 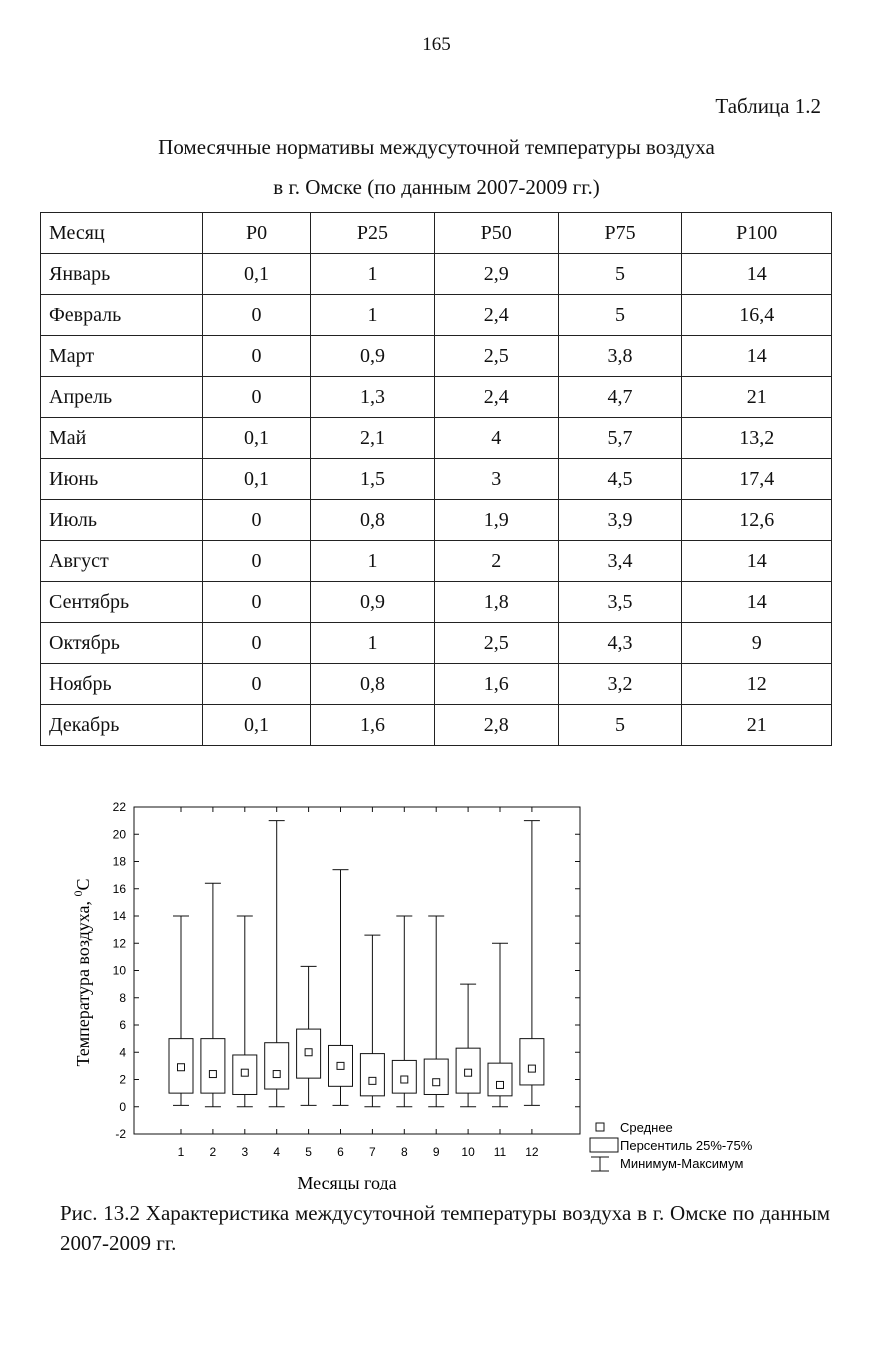 What do you see at coordinates (756, 643) in the screenshot?
I see `value-cell: 9` at bounding box center [756, 643].